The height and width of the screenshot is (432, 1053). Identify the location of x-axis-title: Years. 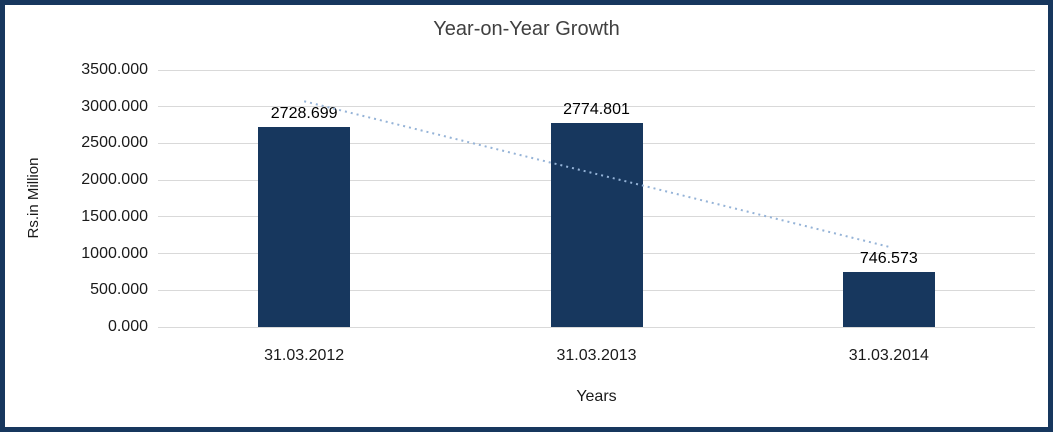
(596, 396).